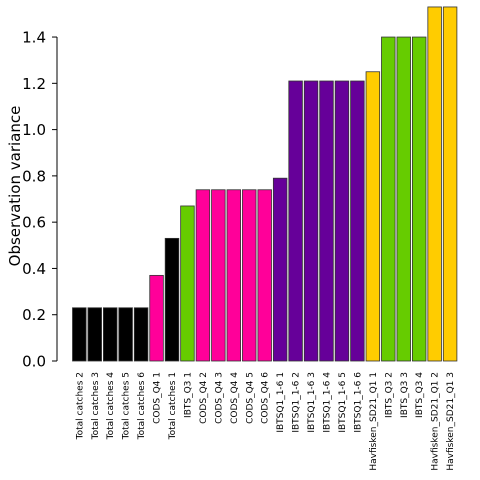  I want to click on x-tick-label: IBTSQ1_1-6 5, so click(343, 402).